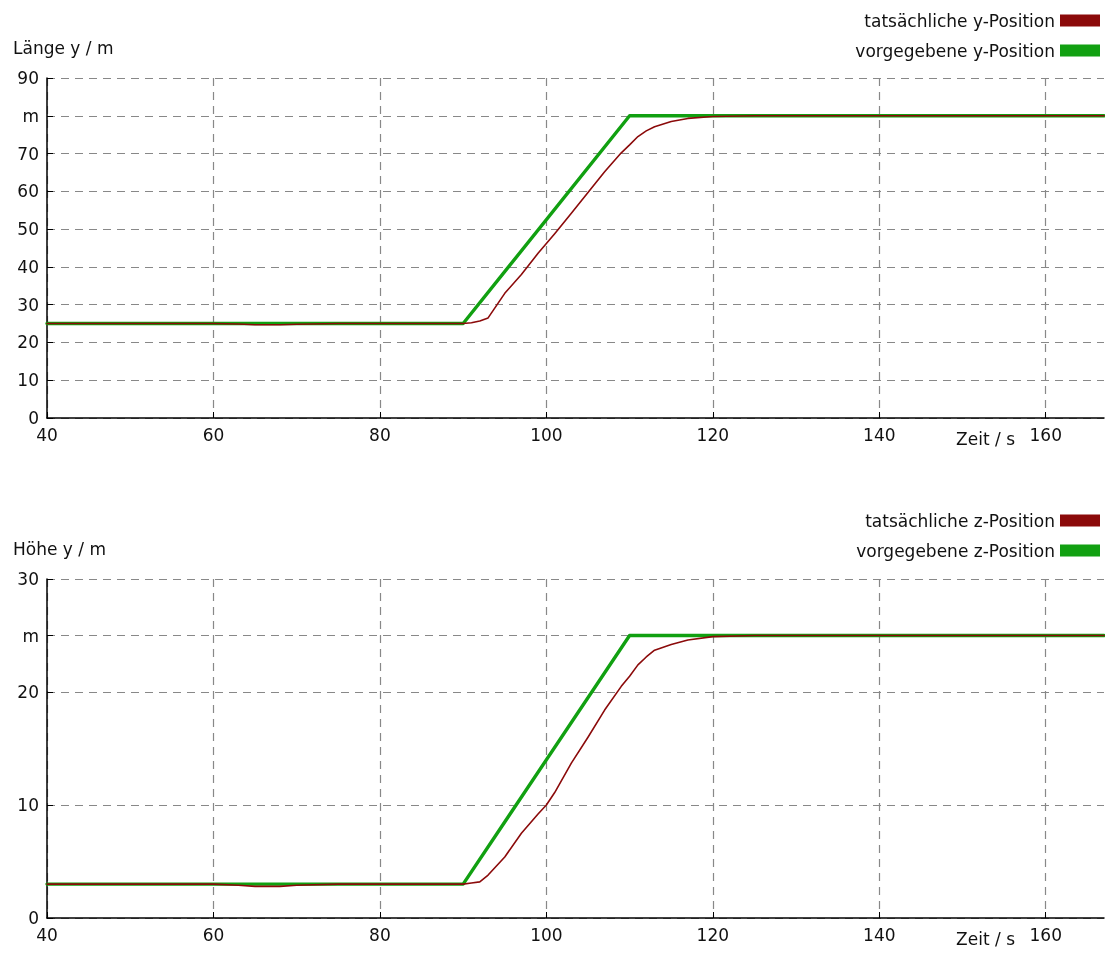 This screenshot has width=1105, height=954. I want to click on legend-label: vorgegebene y-Position, so click(955, 50).